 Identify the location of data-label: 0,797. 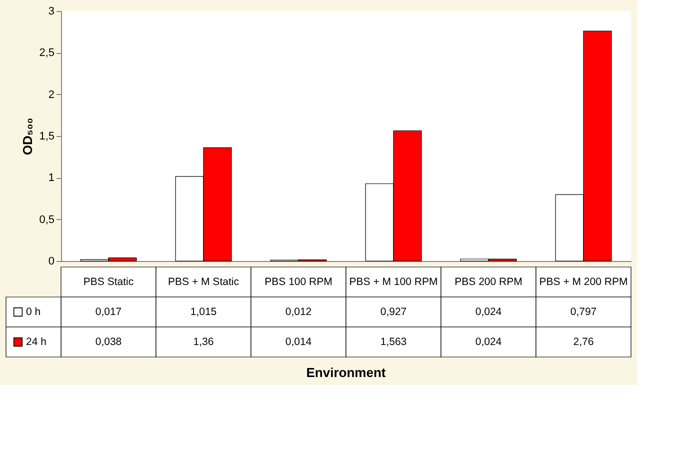
(583, 312).